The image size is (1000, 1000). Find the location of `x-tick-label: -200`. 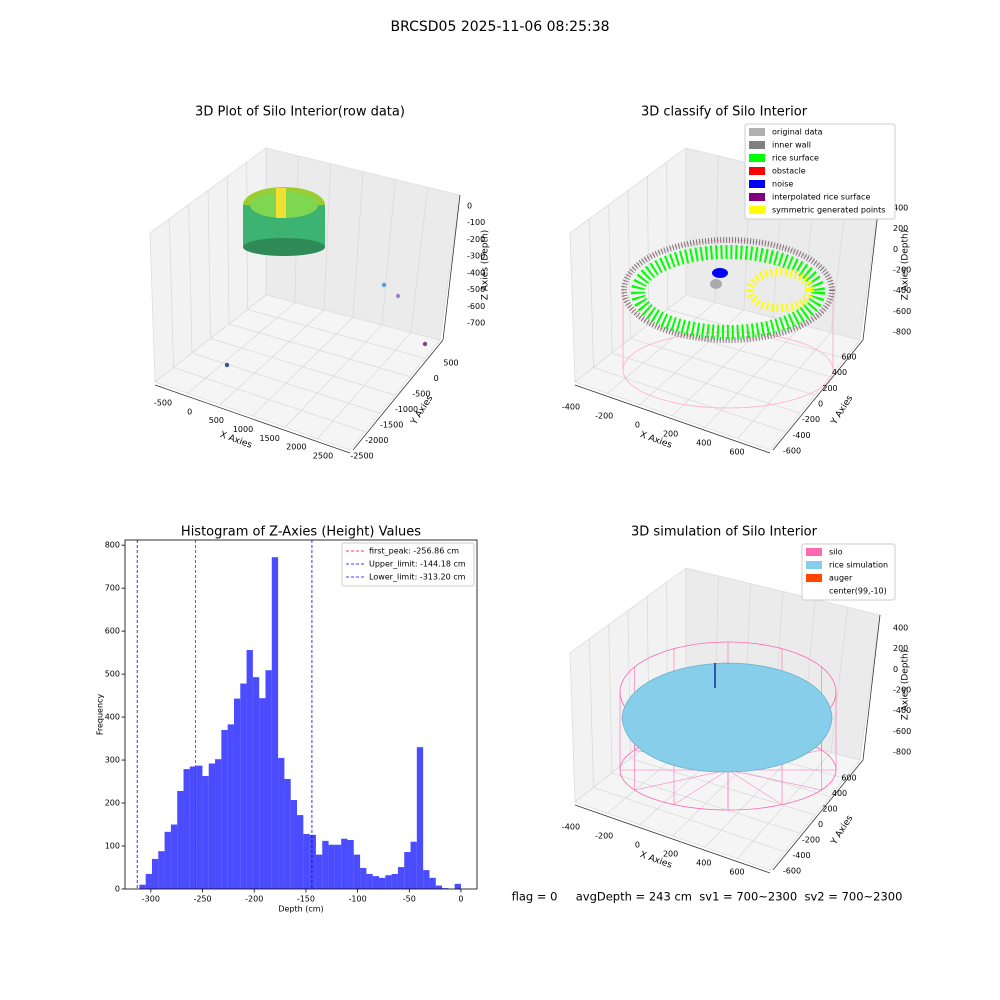

x-tick-label: -200 is located at coordinates (604, 836).